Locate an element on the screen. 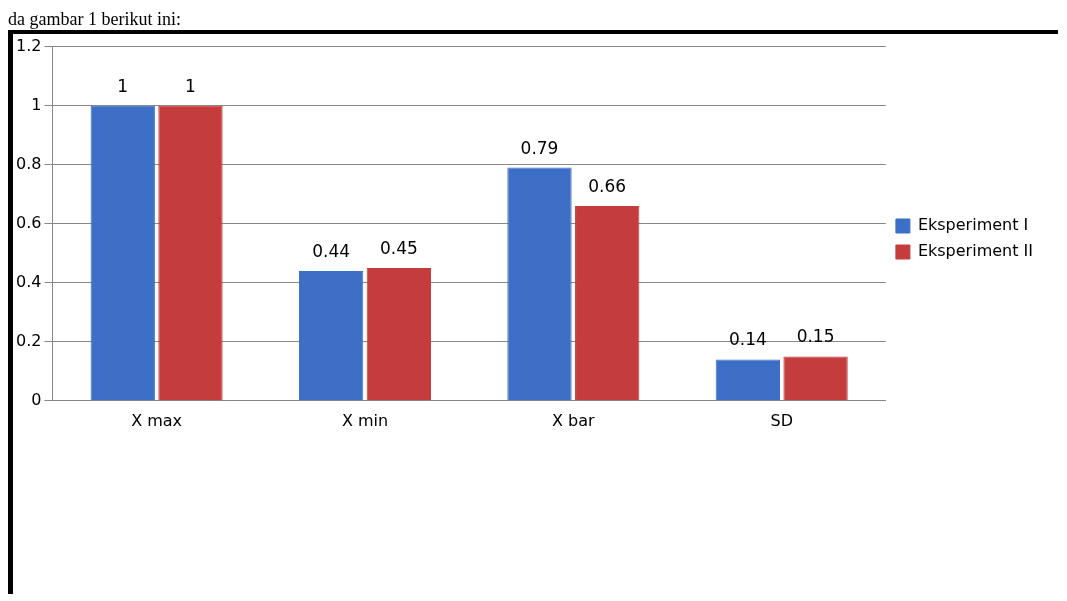  legend-label: Eksperiment I is located at coordinates (973, 225).